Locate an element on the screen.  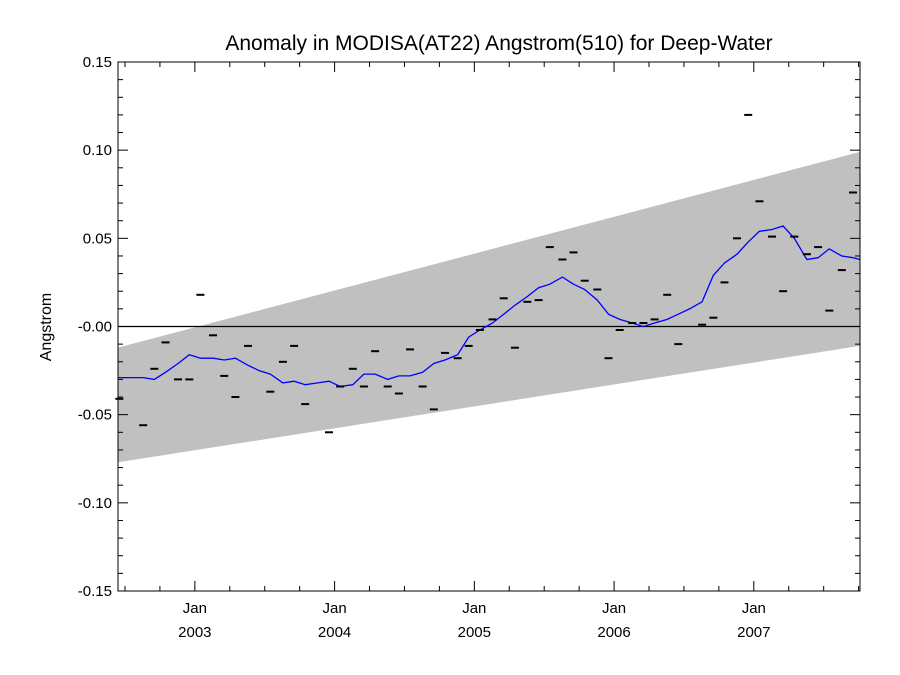
y-tick-label: -0.10 is located at coordinates (95, 503).